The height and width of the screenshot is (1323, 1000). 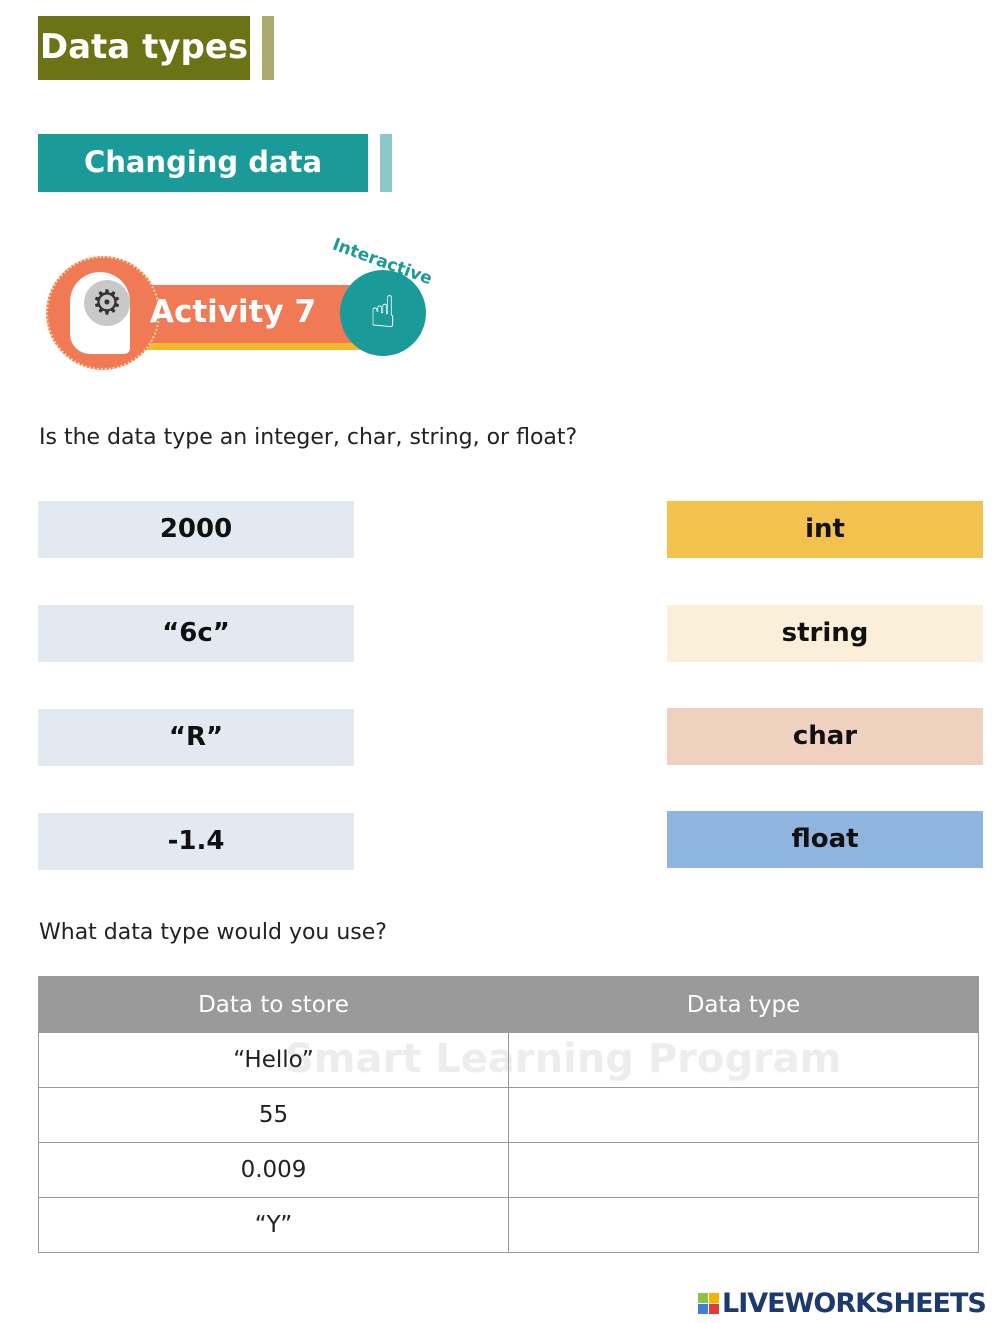 What do you see at coordinates (273, 1004) in the screenshot?
I see `column-header: Data to store` at bounding box center [273, 1004].